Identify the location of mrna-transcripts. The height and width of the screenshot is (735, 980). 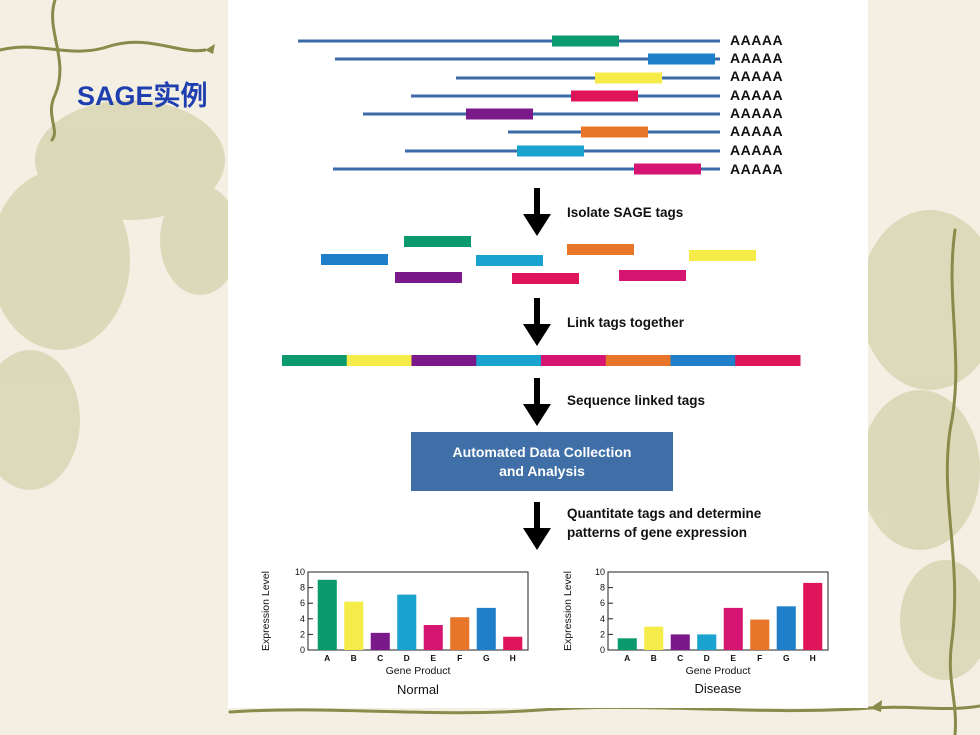
(509, 105).